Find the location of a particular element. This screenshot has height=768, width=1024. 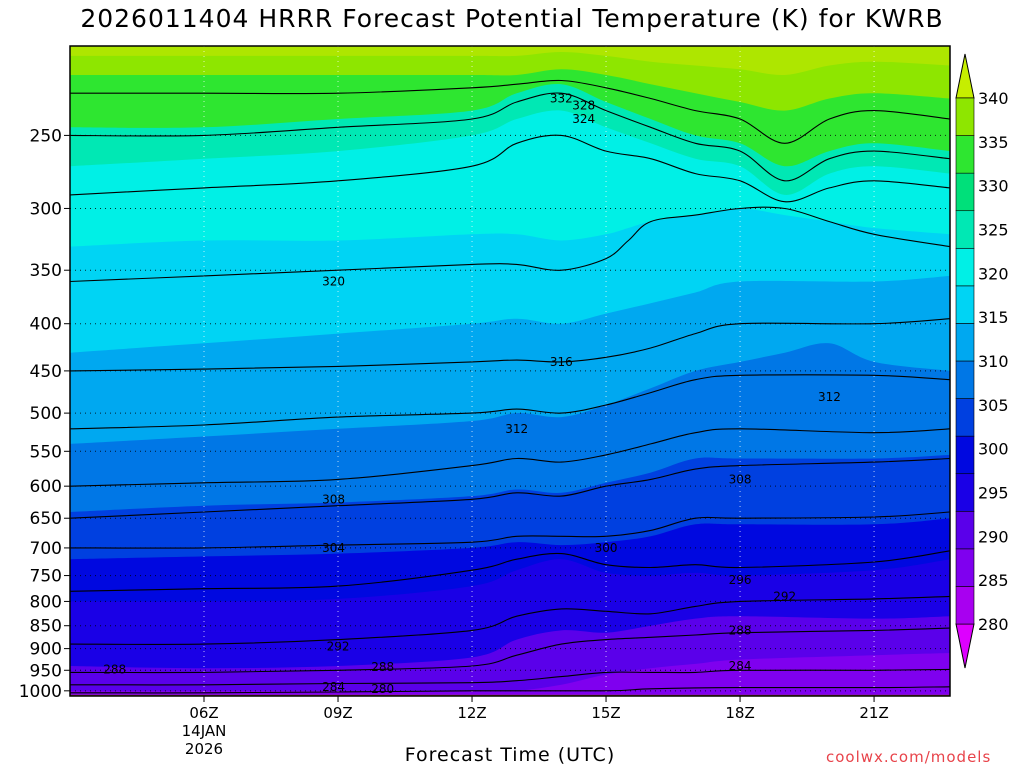

colorbar-high-arrow is located at coordinates (965, 76).